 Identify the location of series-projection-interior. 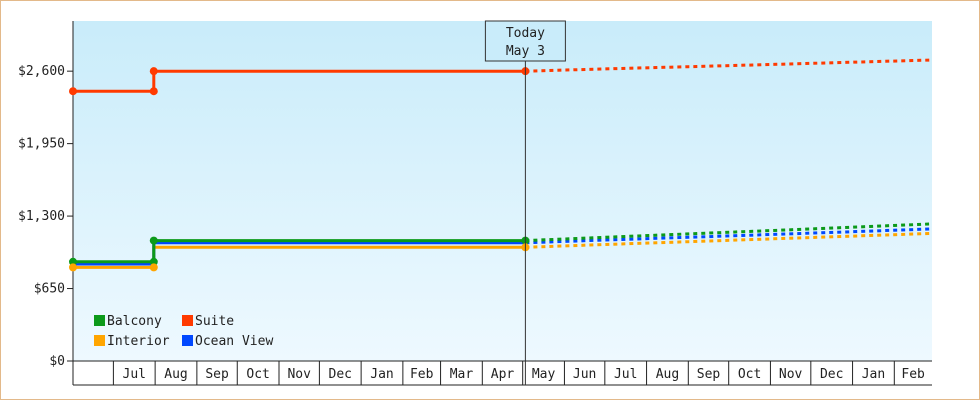
(729, 240).